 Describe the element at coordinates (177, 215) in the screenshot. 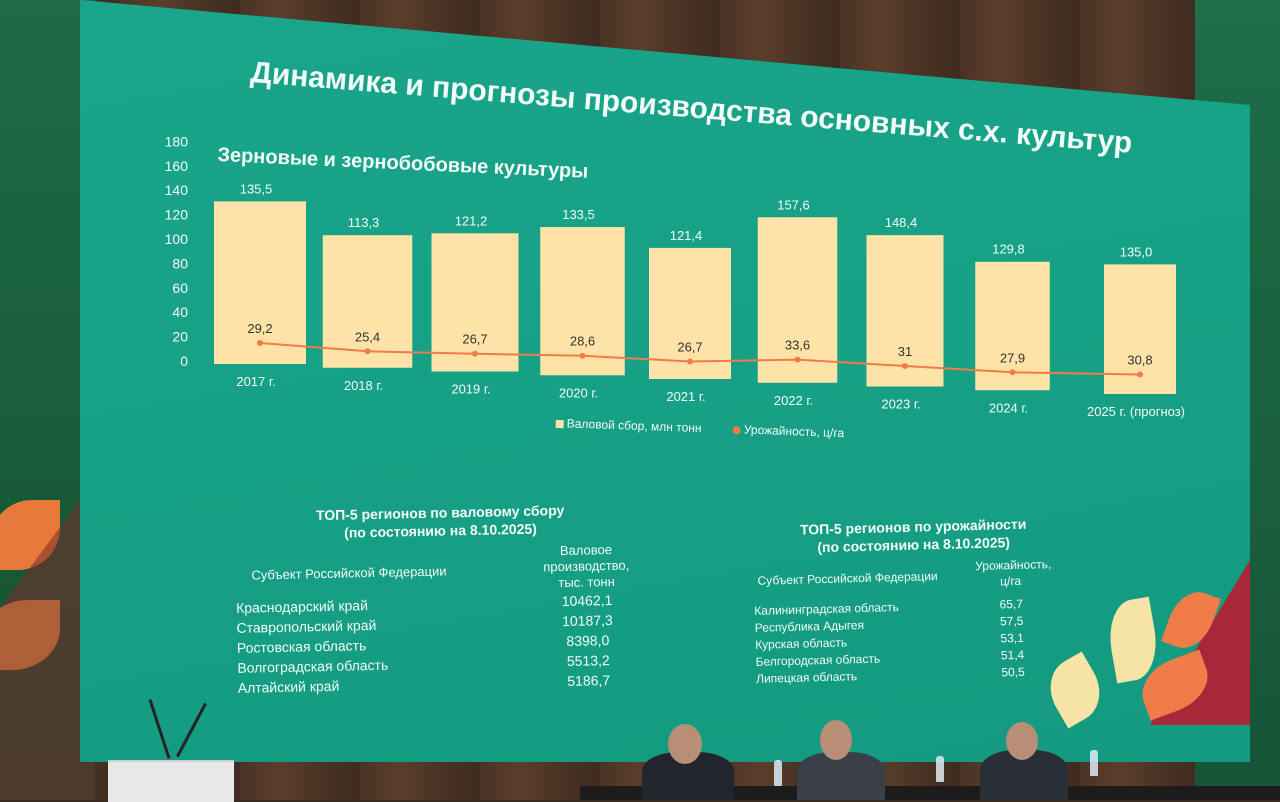

I see `y-tick-label: 120` at that location.